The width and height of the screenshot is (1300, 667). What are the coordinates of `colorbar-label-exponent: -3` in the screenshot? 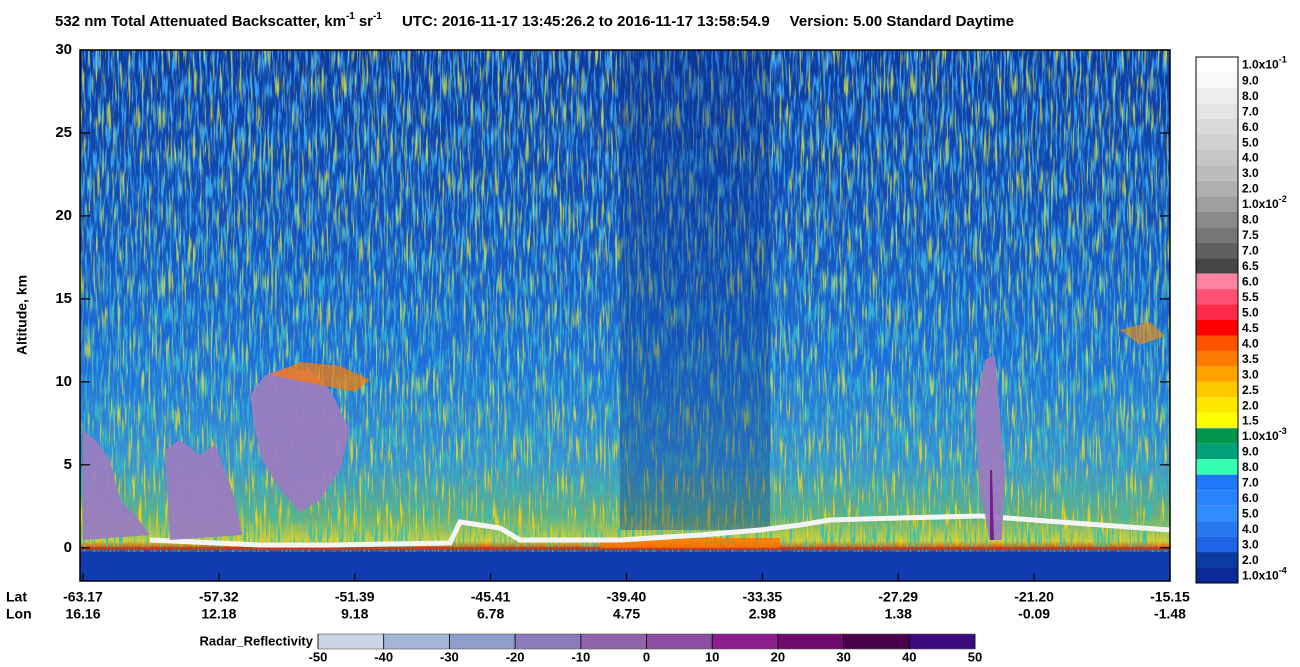 It's located at (1283, 431).